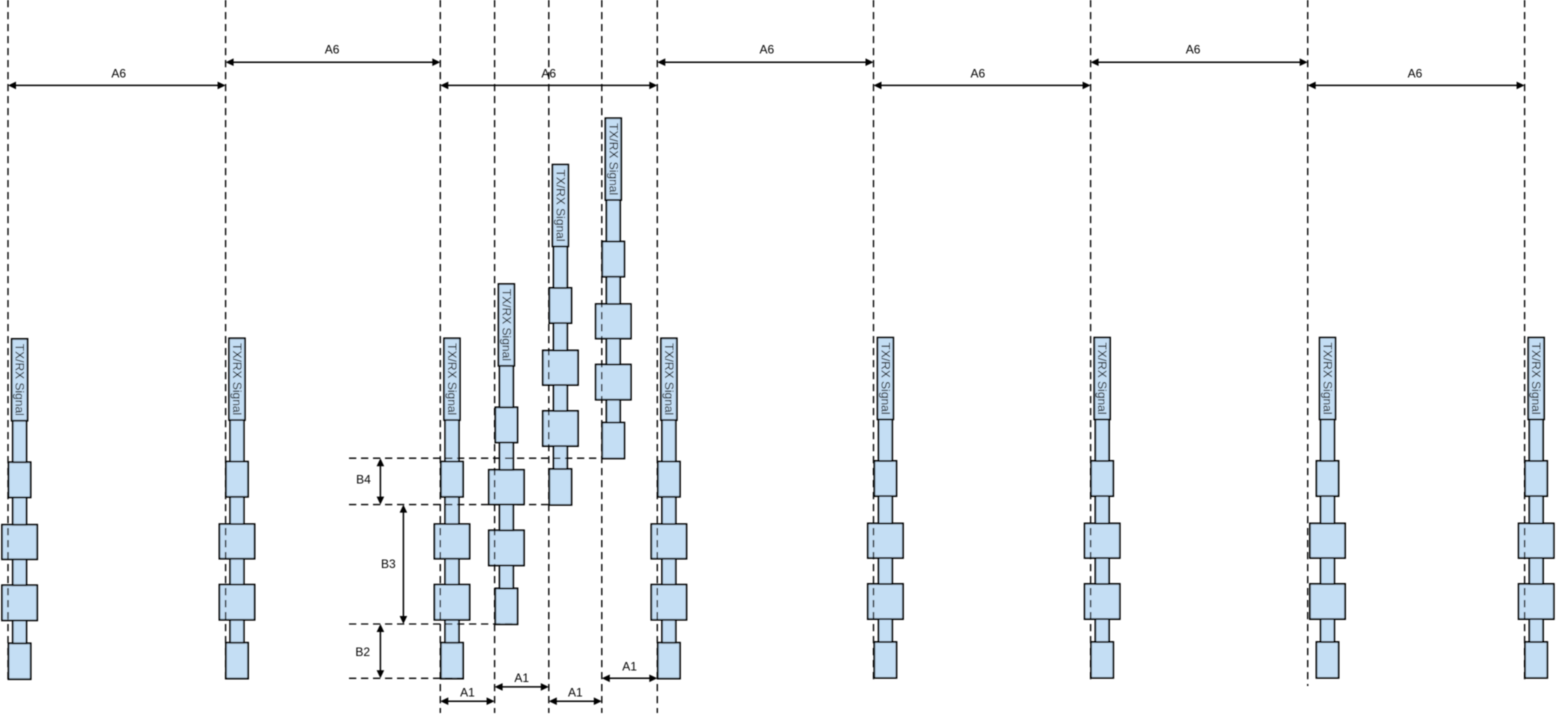 The width and height of the screenshot is (1557, 724). What do you see at coordinates (363, 480) in the screenshot?
I see `svg-text: B4` at bounding box center [363, 480].